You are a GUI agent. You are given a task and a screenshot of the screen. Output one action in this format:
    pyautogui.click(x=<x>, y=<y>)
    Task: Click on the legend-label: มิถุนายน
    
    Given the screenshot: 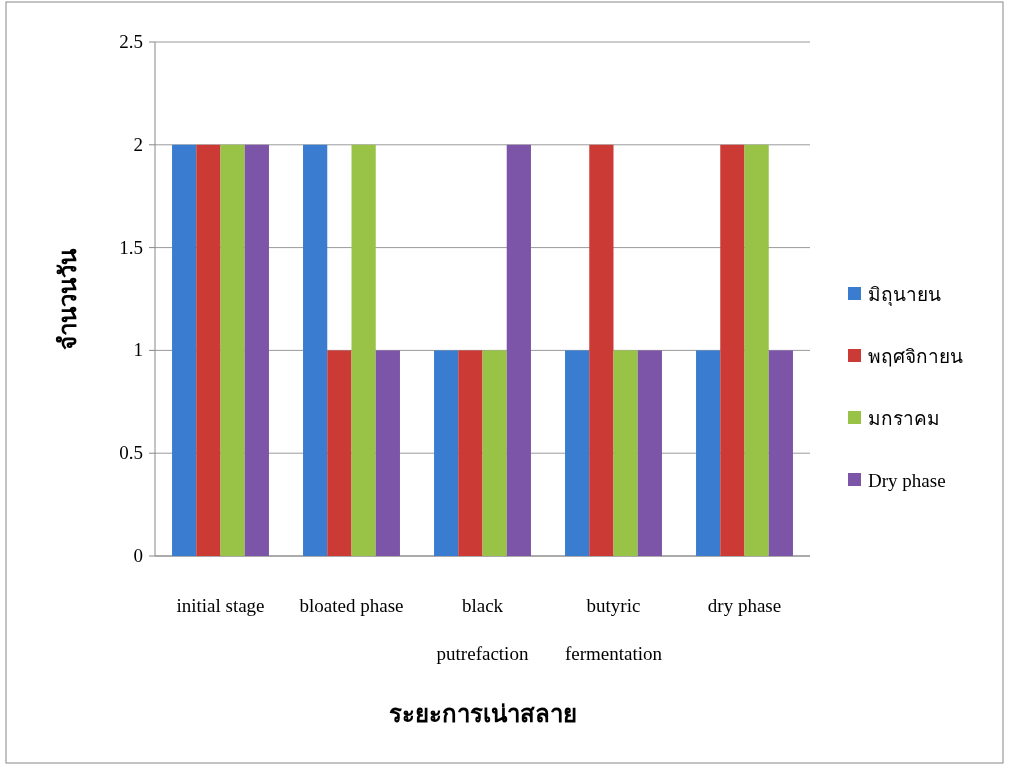 What is the action you would take?
    pyautogui.click(x=904, y=295)
    